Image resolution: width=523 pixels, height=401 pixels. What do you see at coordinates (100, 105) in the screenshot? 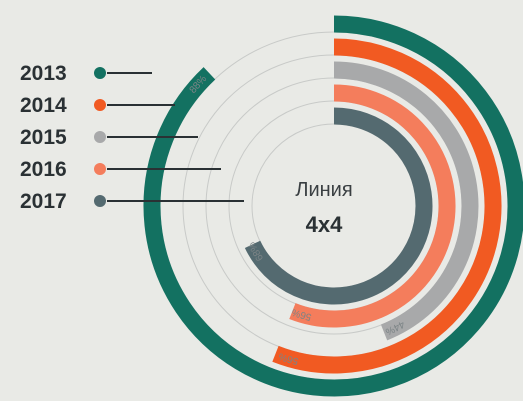
I see `legend-dot-2014` at bounding box center [100, 105].